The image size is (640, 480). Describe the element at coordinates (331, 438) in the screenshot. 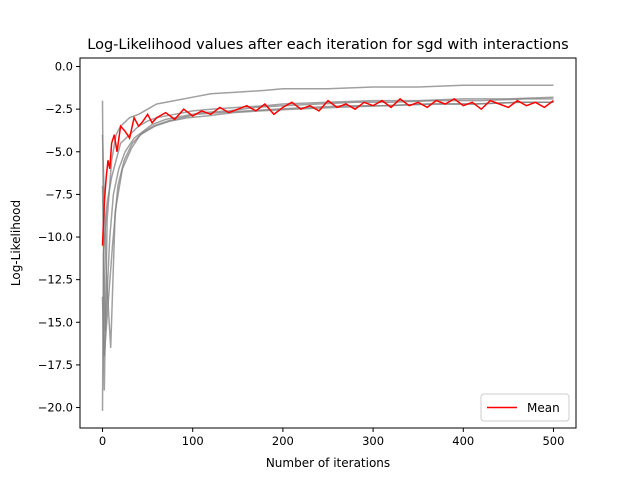

I see `x-axis-ticks: 0 100 200 300 400 500` at that location.